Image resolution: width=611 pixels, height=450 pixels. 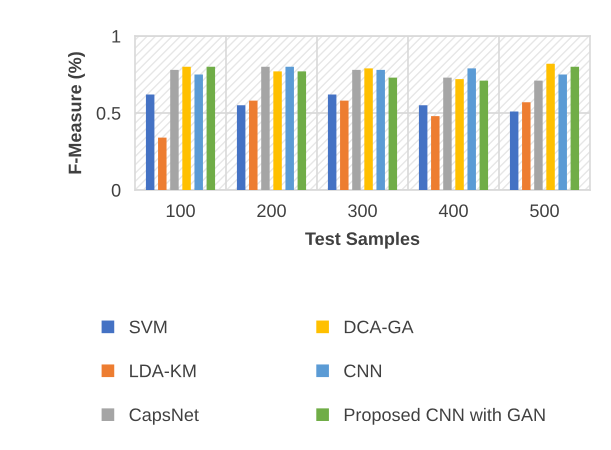 I want to click on legend-label: Proposed CNN with GAN, so click(x=444, y=416).